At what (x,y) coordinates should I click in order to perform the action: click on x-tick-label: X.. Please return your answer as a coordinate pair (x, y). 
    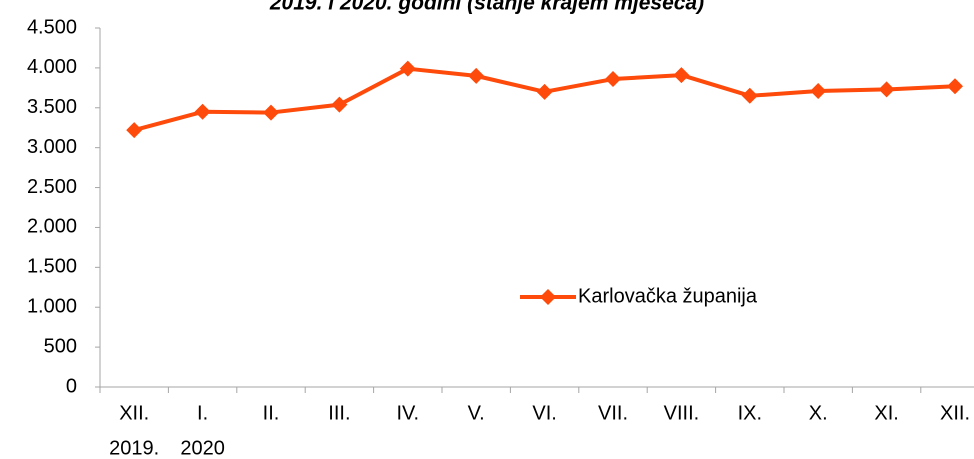
    Looking at the image, I should click on (818, 413).